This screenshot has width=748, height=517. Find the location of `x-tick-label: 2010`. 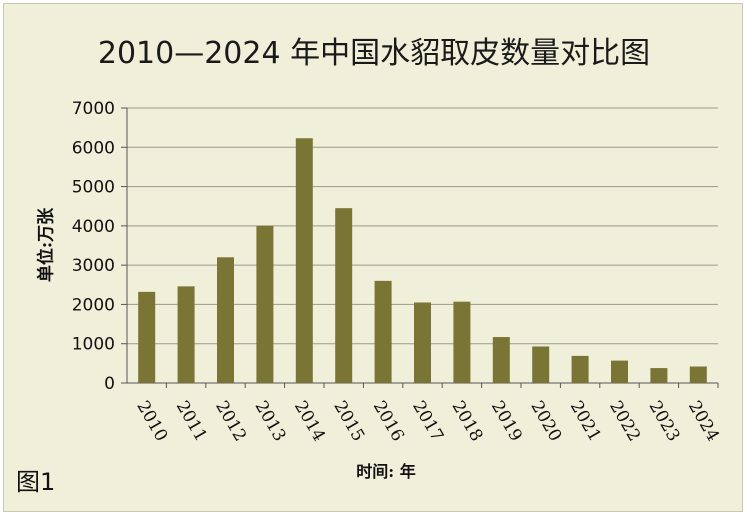

x-tick-label: 2010 is located at coordinates (151, 421).